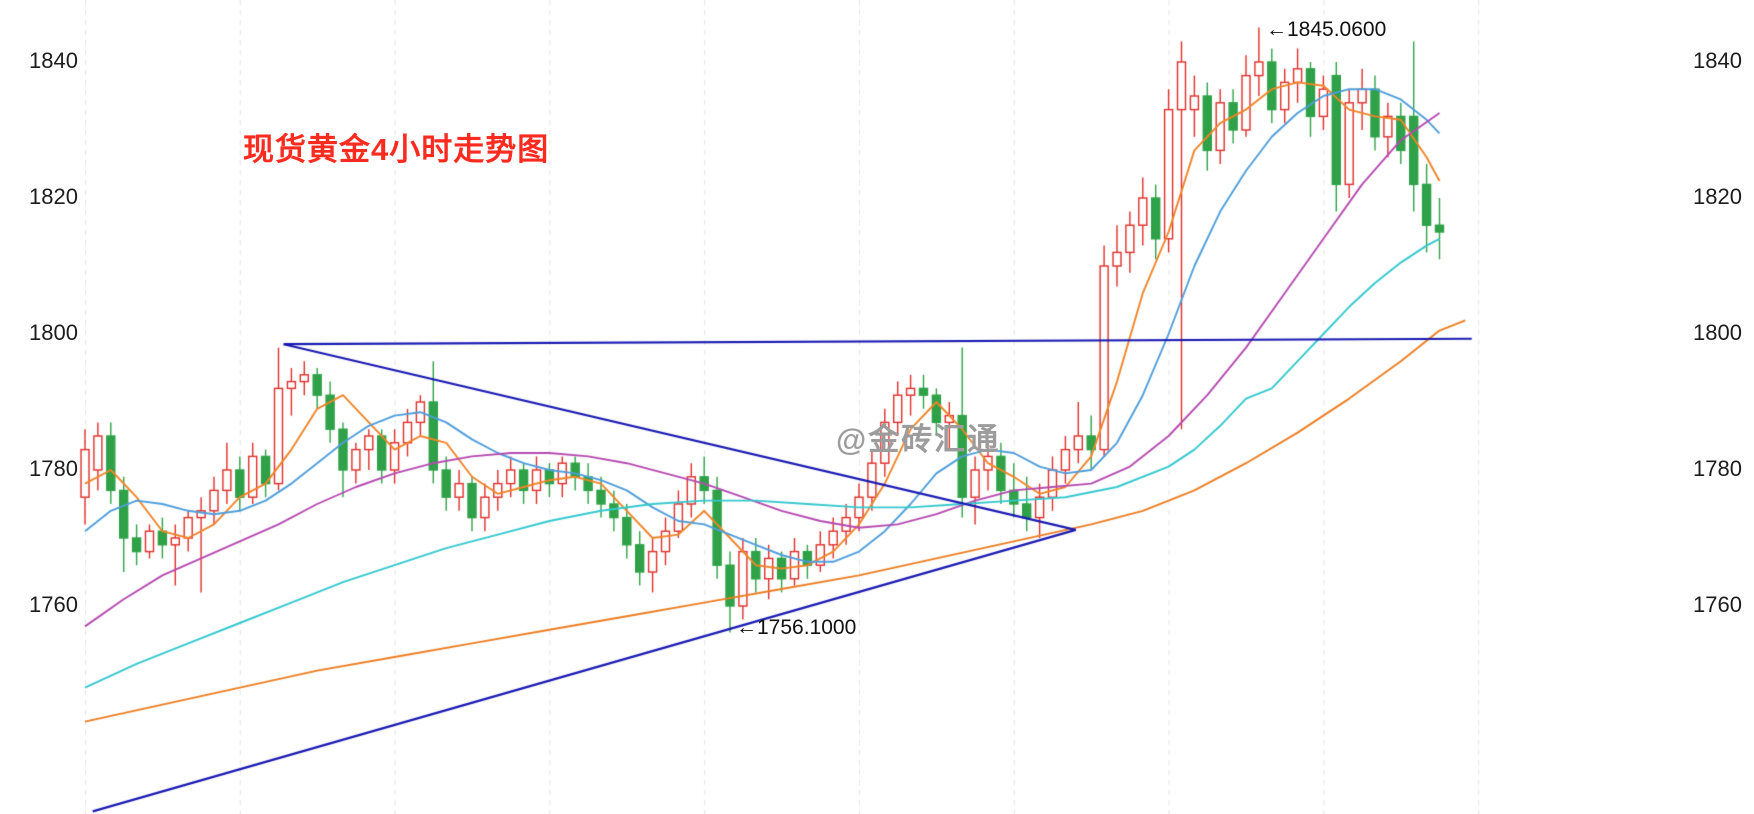 This screenshot has width=1754, height=814. Describe the element at coordinates (1717, 604) in the screenshot. I see `y-axis-right-label: 1760` at that location.